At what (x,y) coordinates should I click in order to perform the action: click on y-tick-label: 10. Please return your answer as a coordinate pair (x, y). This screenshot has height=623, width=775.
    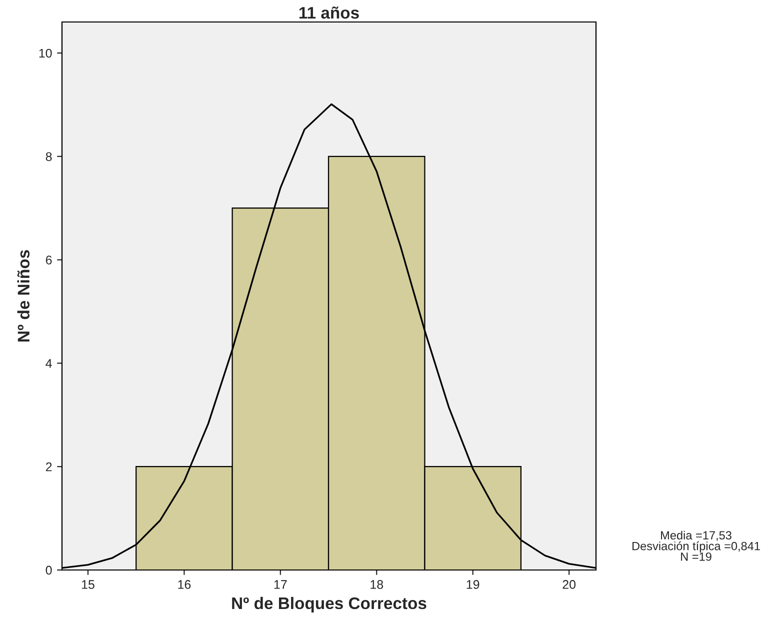
    Looking at the image, I should click on (45, 53).